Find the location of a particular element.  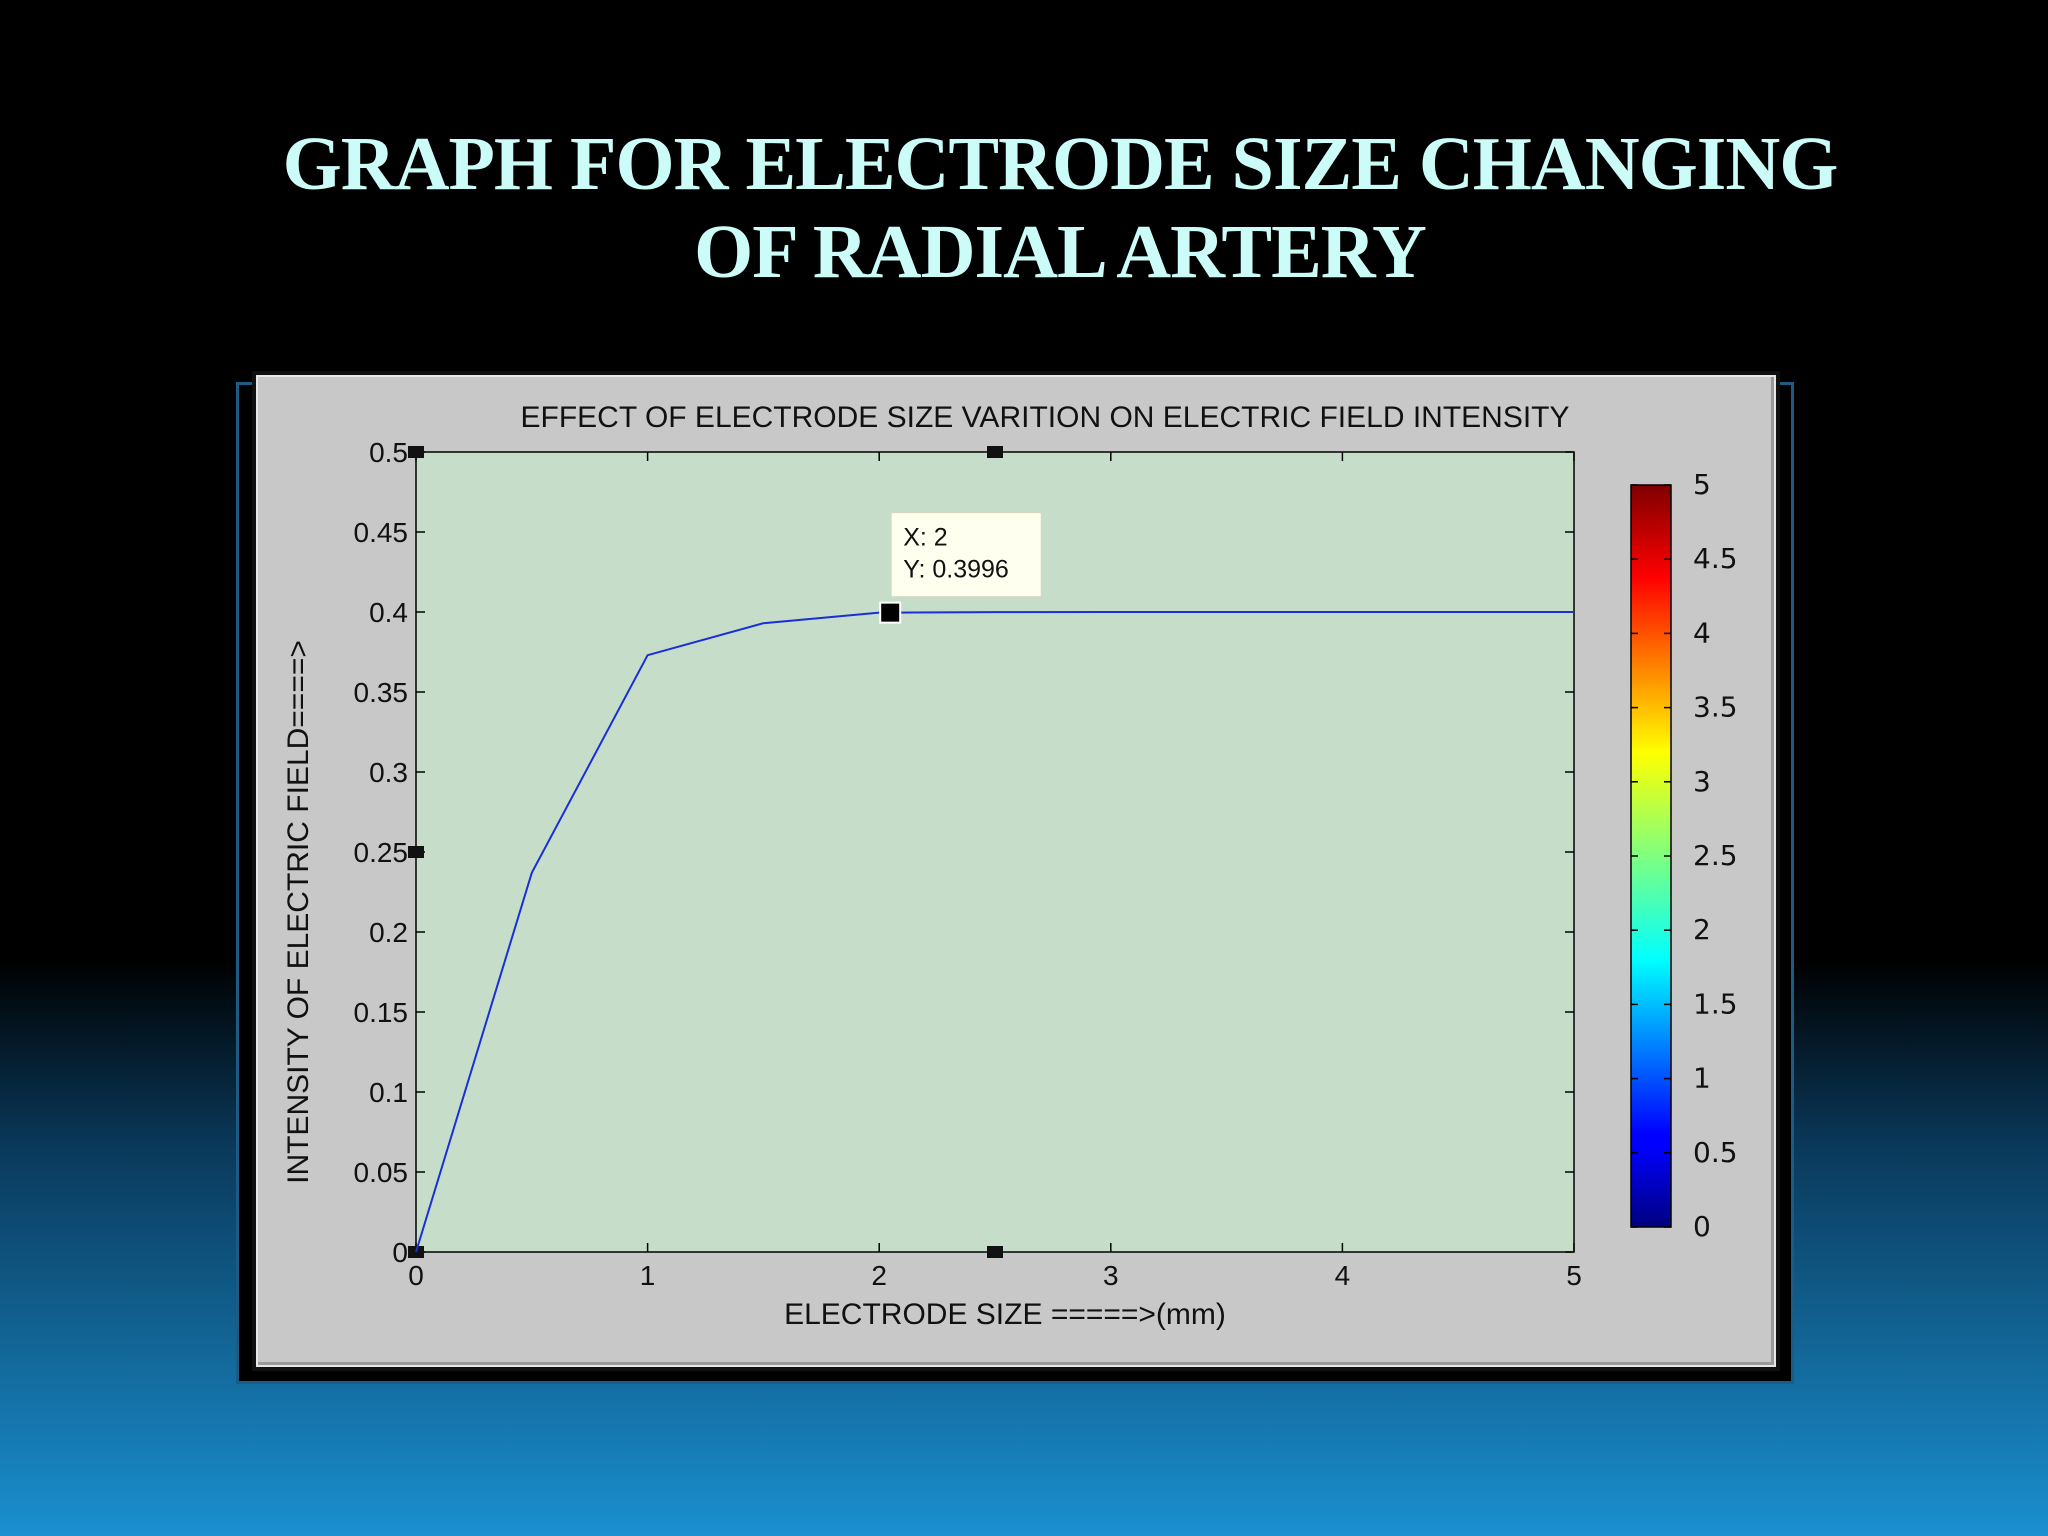

colorbar-tick-label: 2 is located at coordinates (1702, 929).